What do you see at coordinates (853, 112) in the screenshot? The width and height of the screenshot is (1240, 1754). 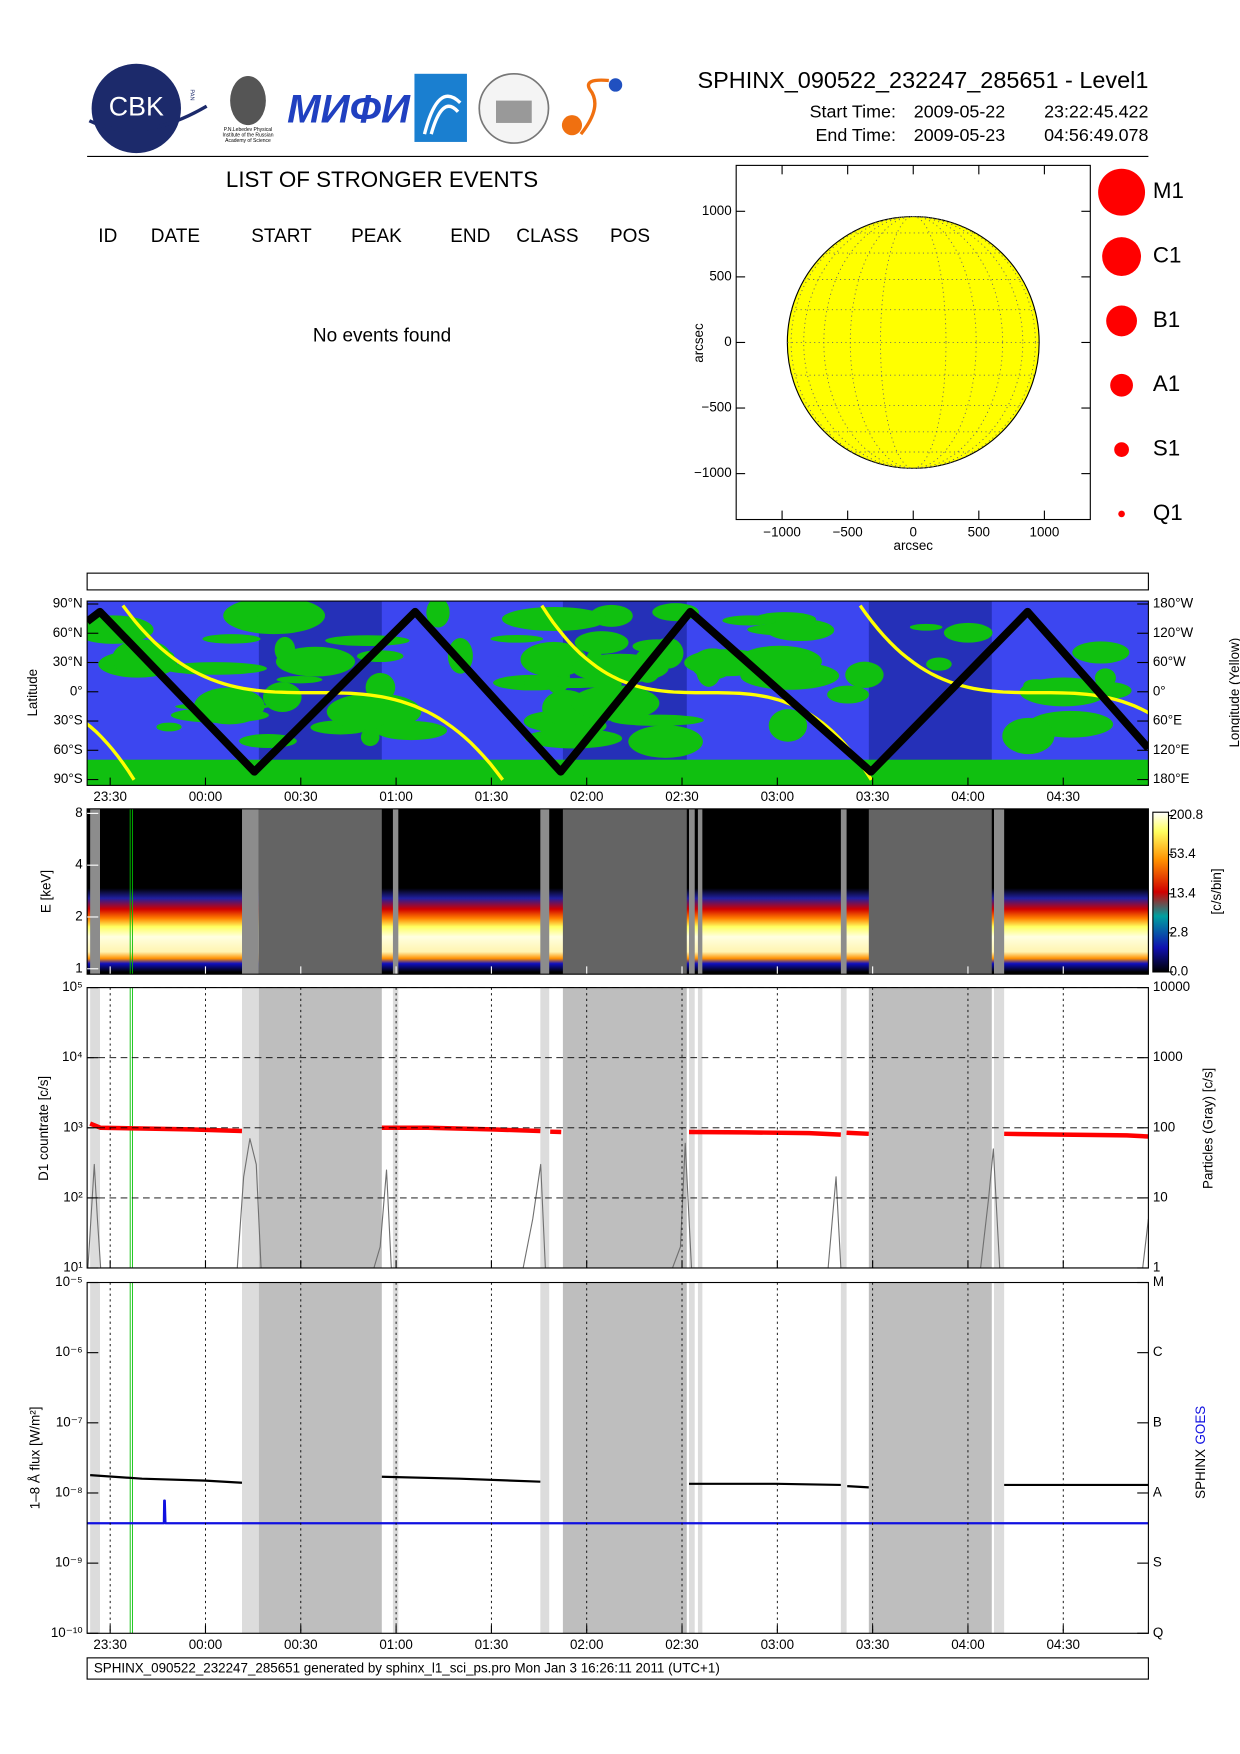 I see `start-label: Start Time:` at bounding box center [853, 112].